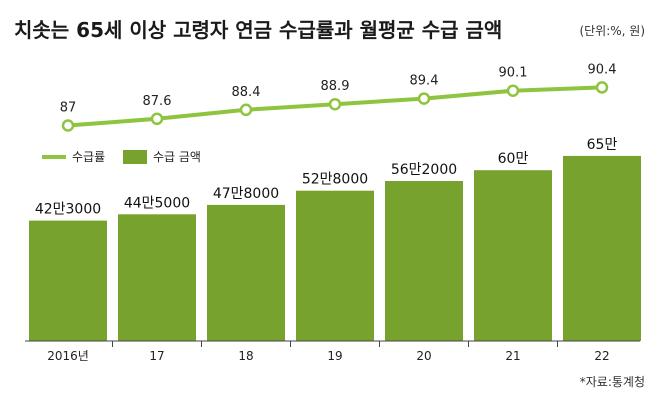  Describe the element at coordinates (335, 86) in the screenshot. I see `line-data-label-3: 88.9` at that location.